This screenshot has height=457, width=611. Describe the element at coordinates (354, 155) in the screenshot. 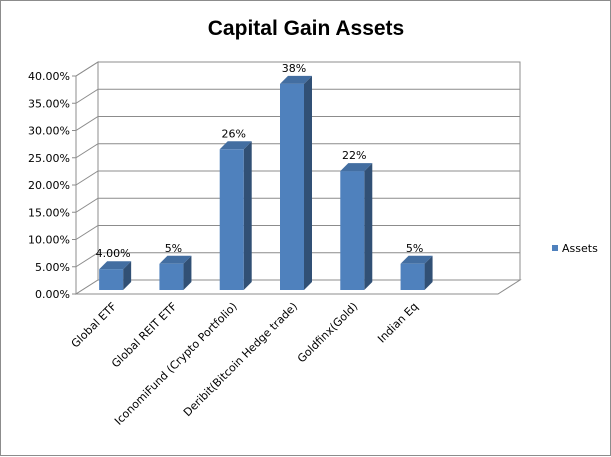

I see `data-label: 22%` at that location.